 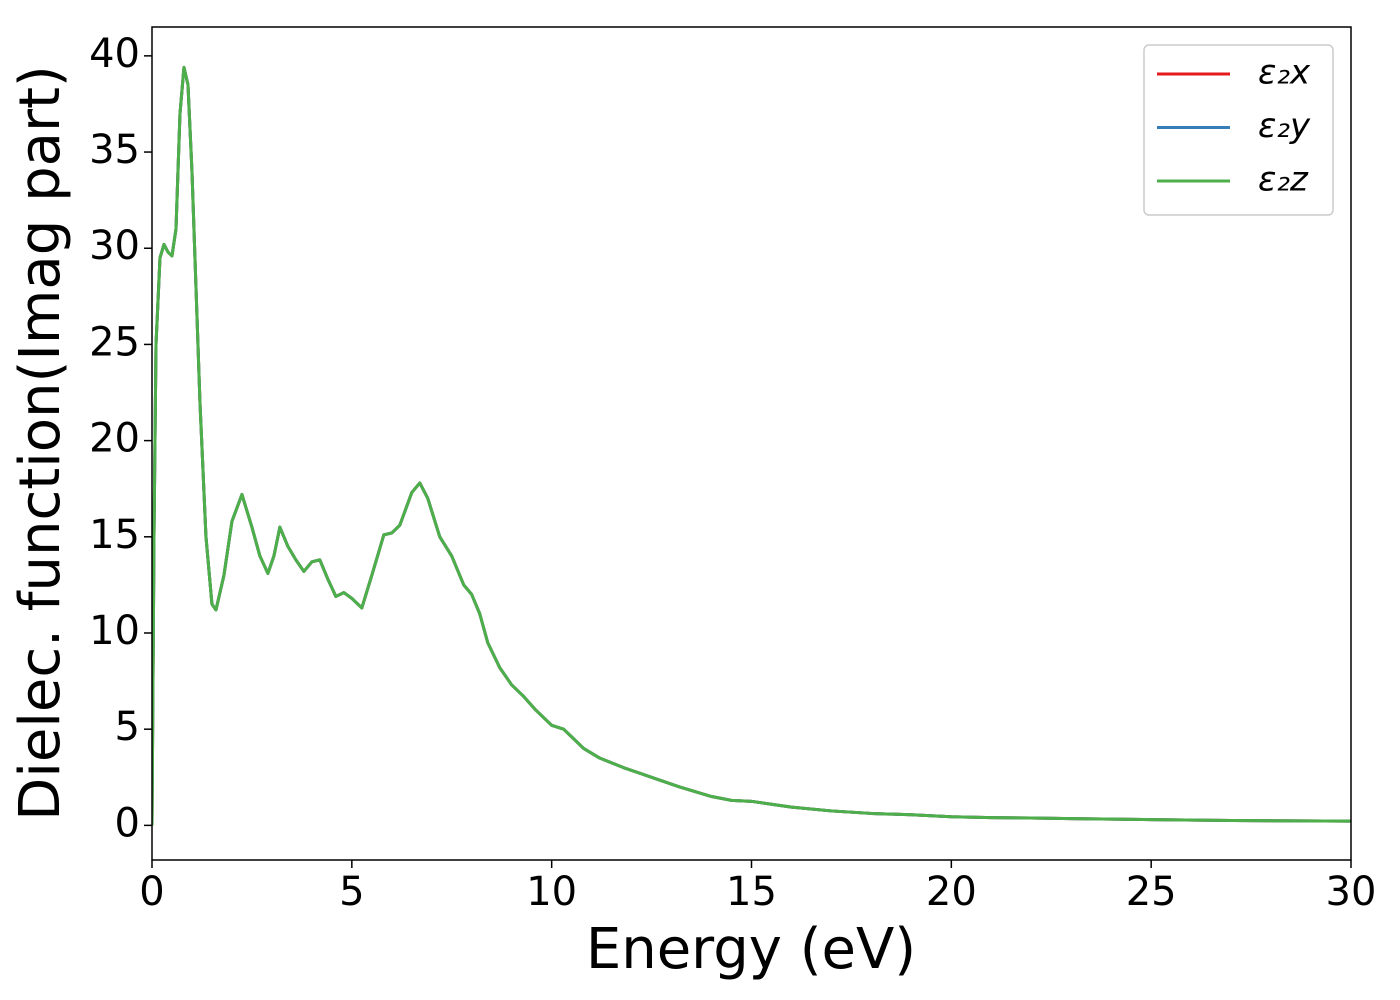 What do you see at coordinates (551, 892) in the screenshot?
I see `x-tick-label: 10` at bounding box center [551, 892].